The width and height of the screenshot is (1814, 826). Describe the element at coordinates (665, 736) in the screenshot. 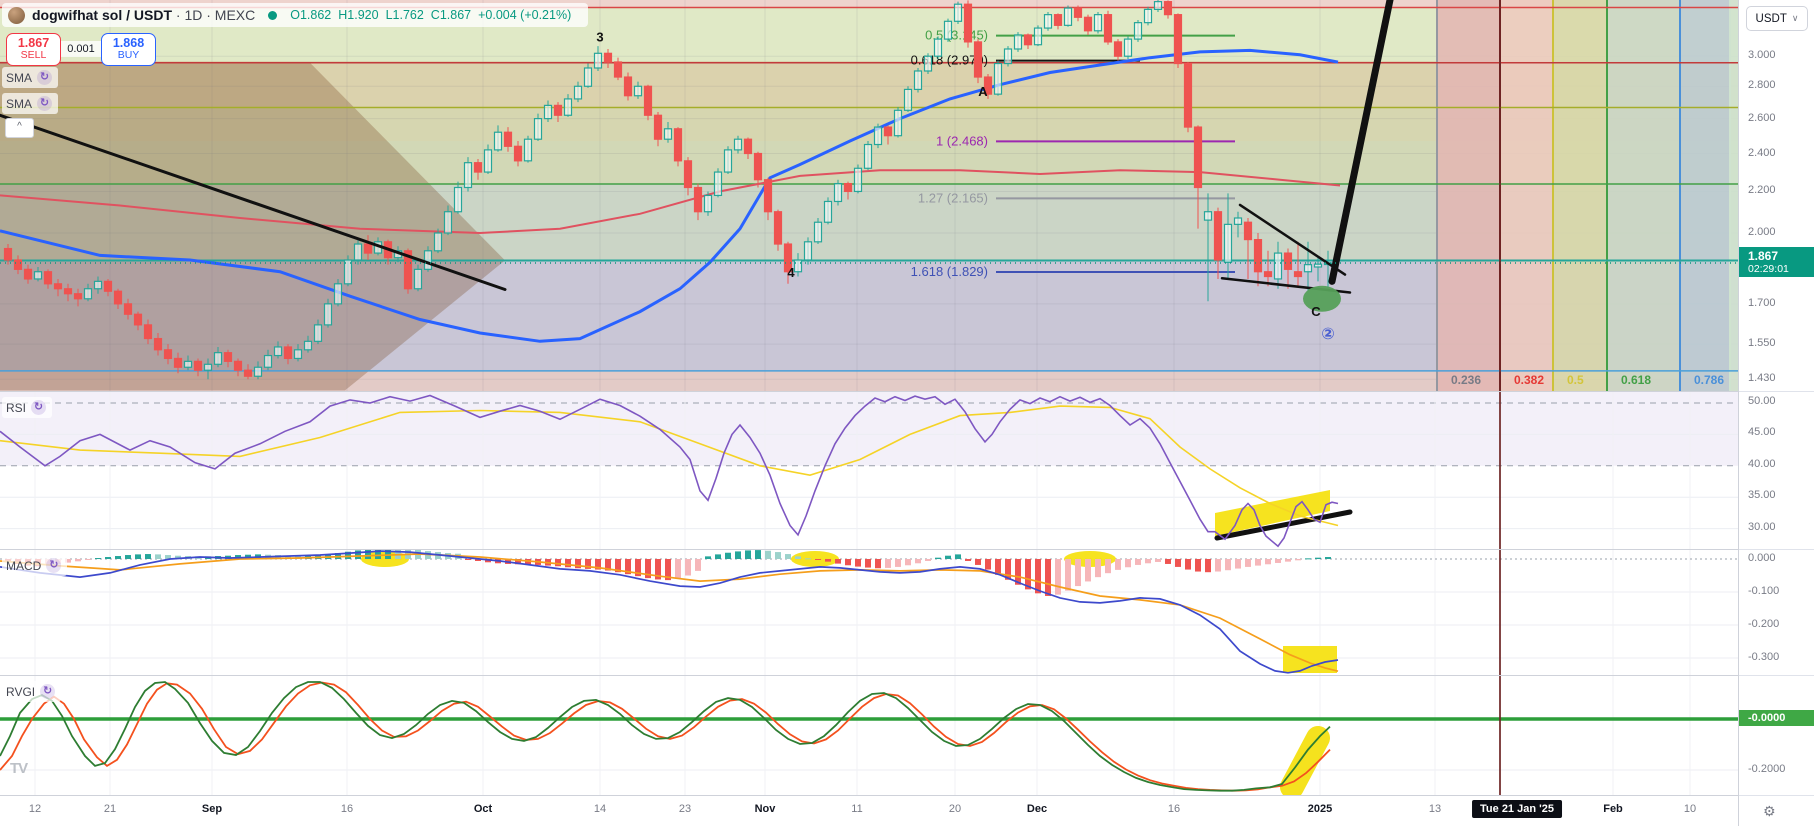

I see `rvgi-line` at that location.